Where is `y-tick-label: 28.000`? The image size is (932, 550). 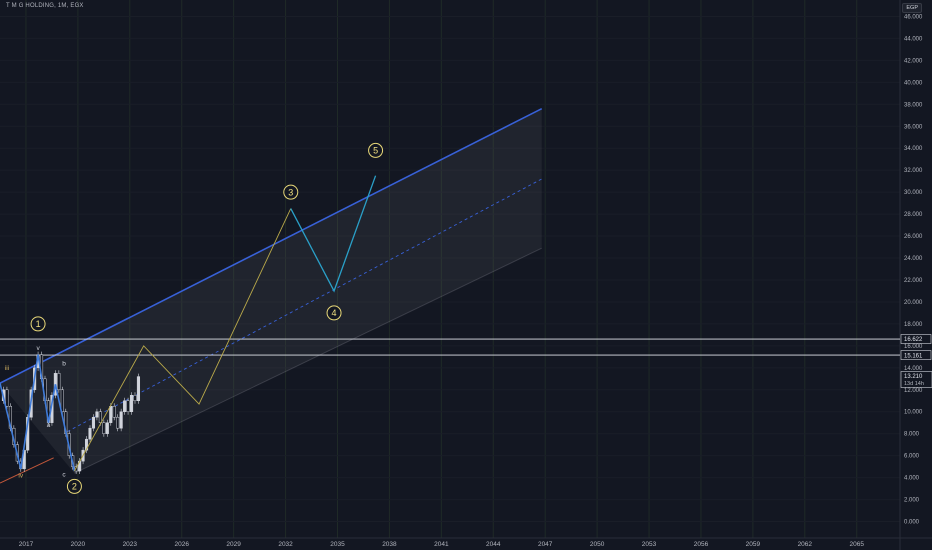 y-tick-label: 28.000 is located at coordinates (913, 215).